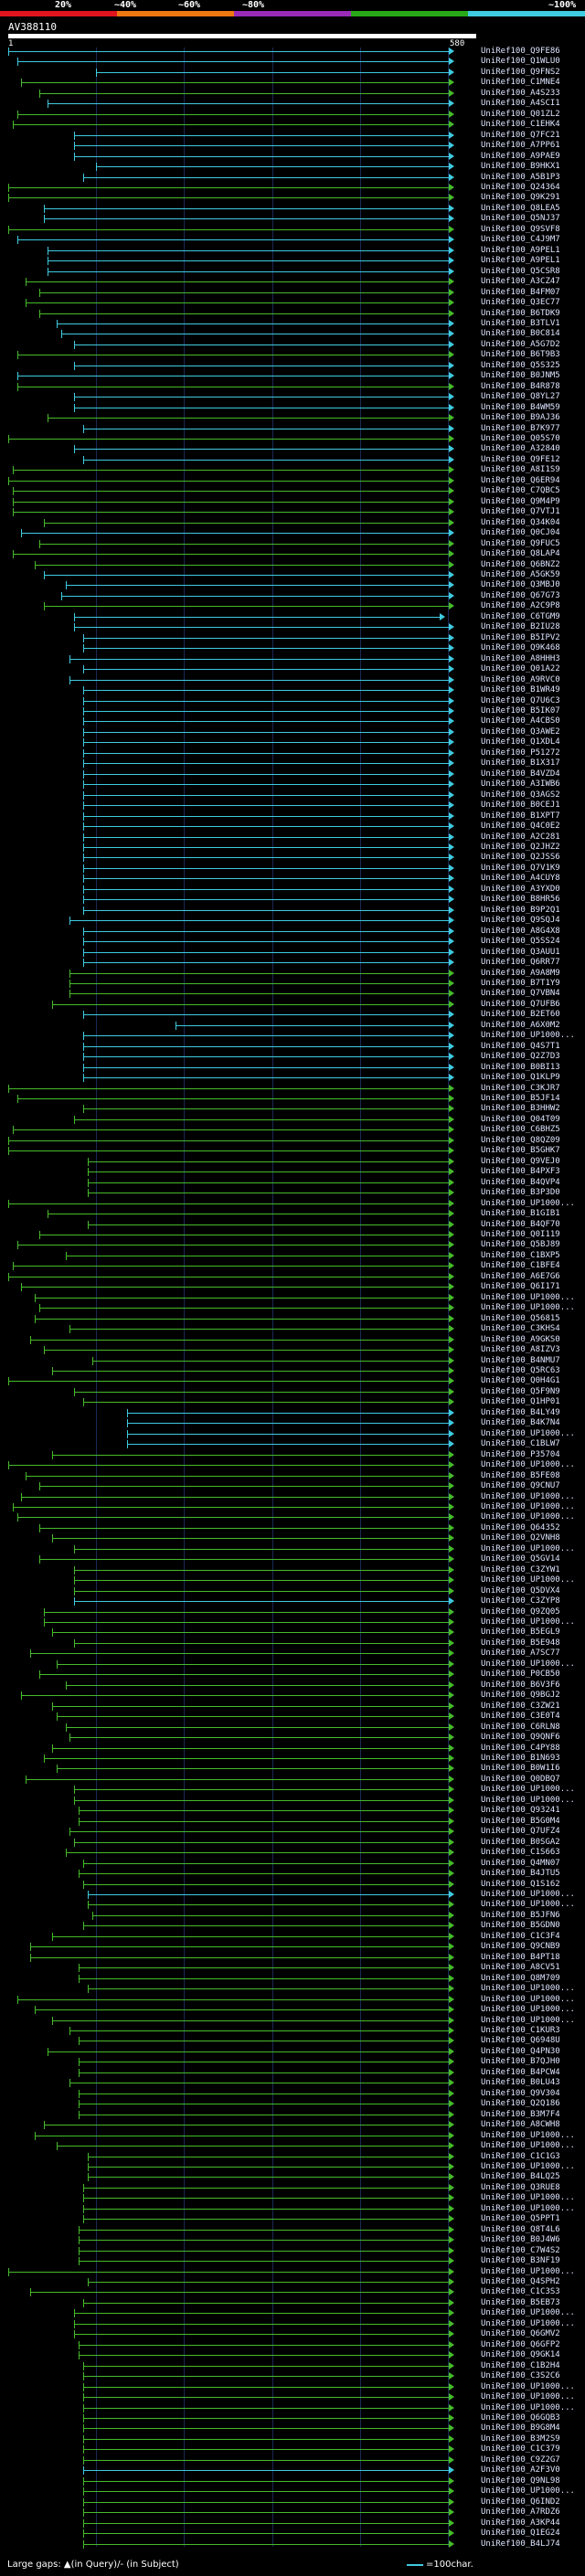 This screenshot has width=585, height=2576. I want to click on hit-label: UniRef100_C1BXP5, so click(520, 1255).